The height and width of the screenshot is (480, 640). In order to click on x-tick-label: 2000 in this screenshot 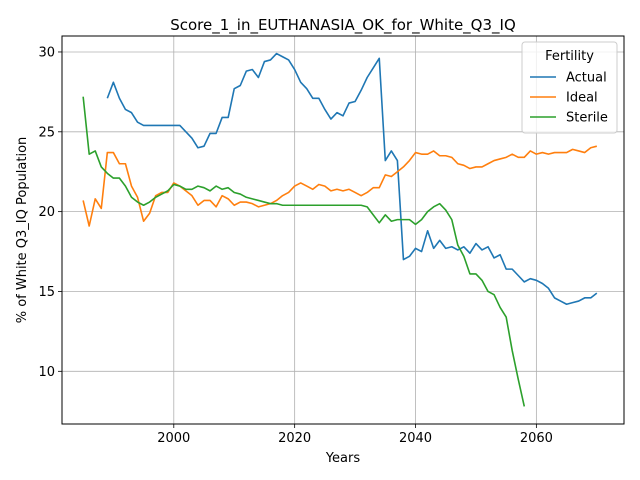, I will do `click(173, 438)`.